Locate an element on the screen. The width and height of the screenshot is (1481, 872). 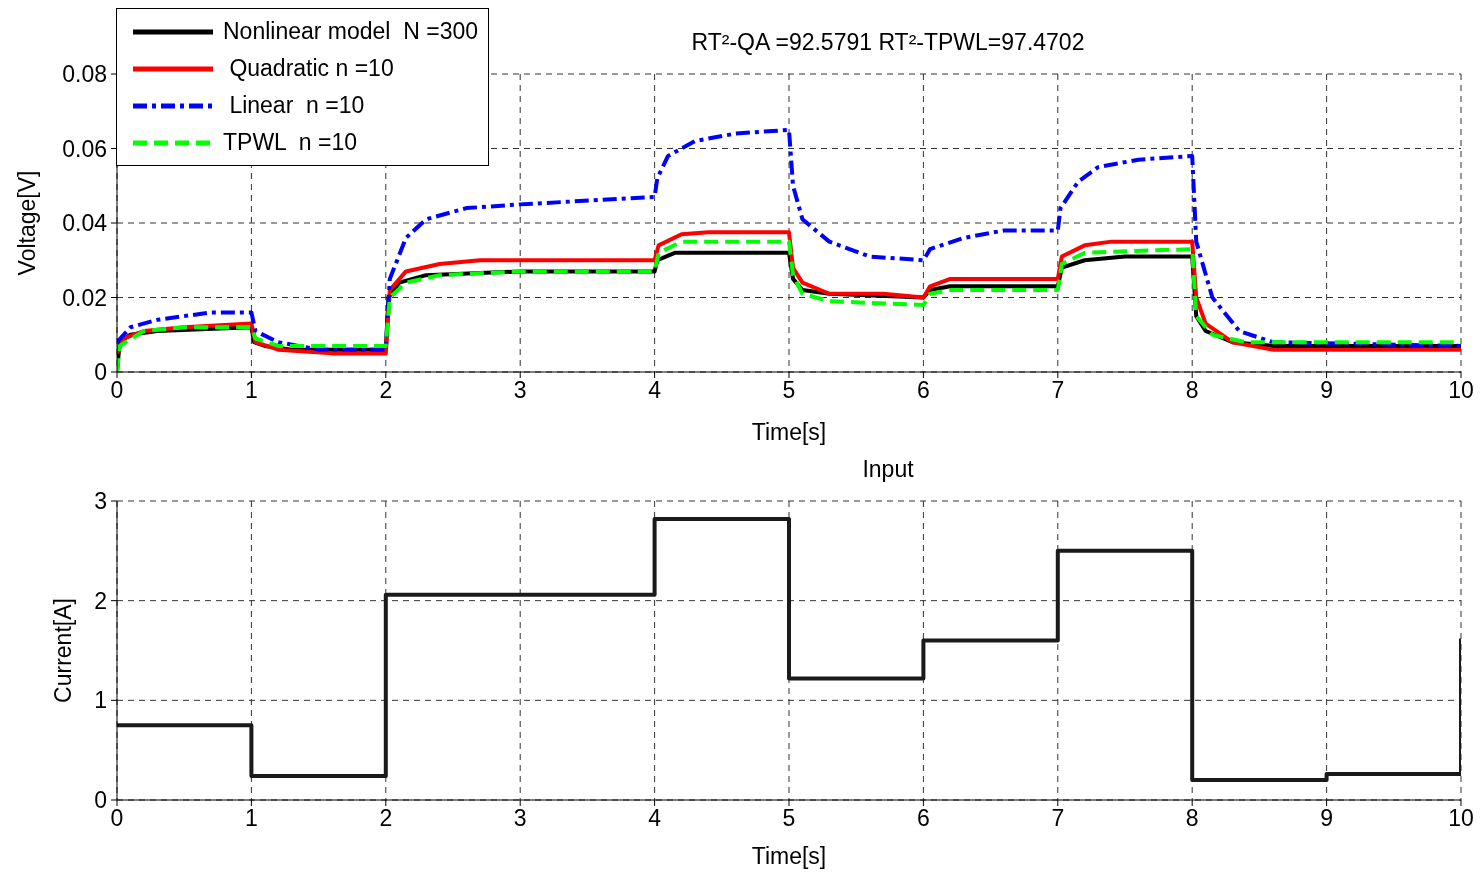
y-tick-label: 0.04 is located at coordinates (85, 223).